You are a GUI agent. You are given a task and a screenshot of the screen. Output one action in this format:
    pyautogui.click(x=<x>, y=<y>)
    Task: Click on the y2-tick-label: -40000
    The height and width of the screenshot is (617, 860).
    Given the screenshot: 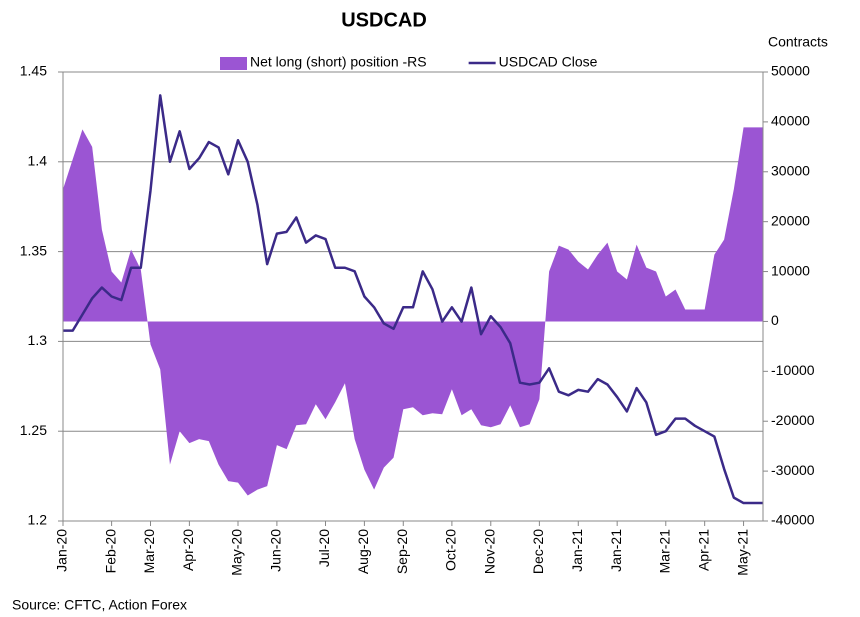 What is the action you would take?
    pyautogui.click(x=793, y=520)
    